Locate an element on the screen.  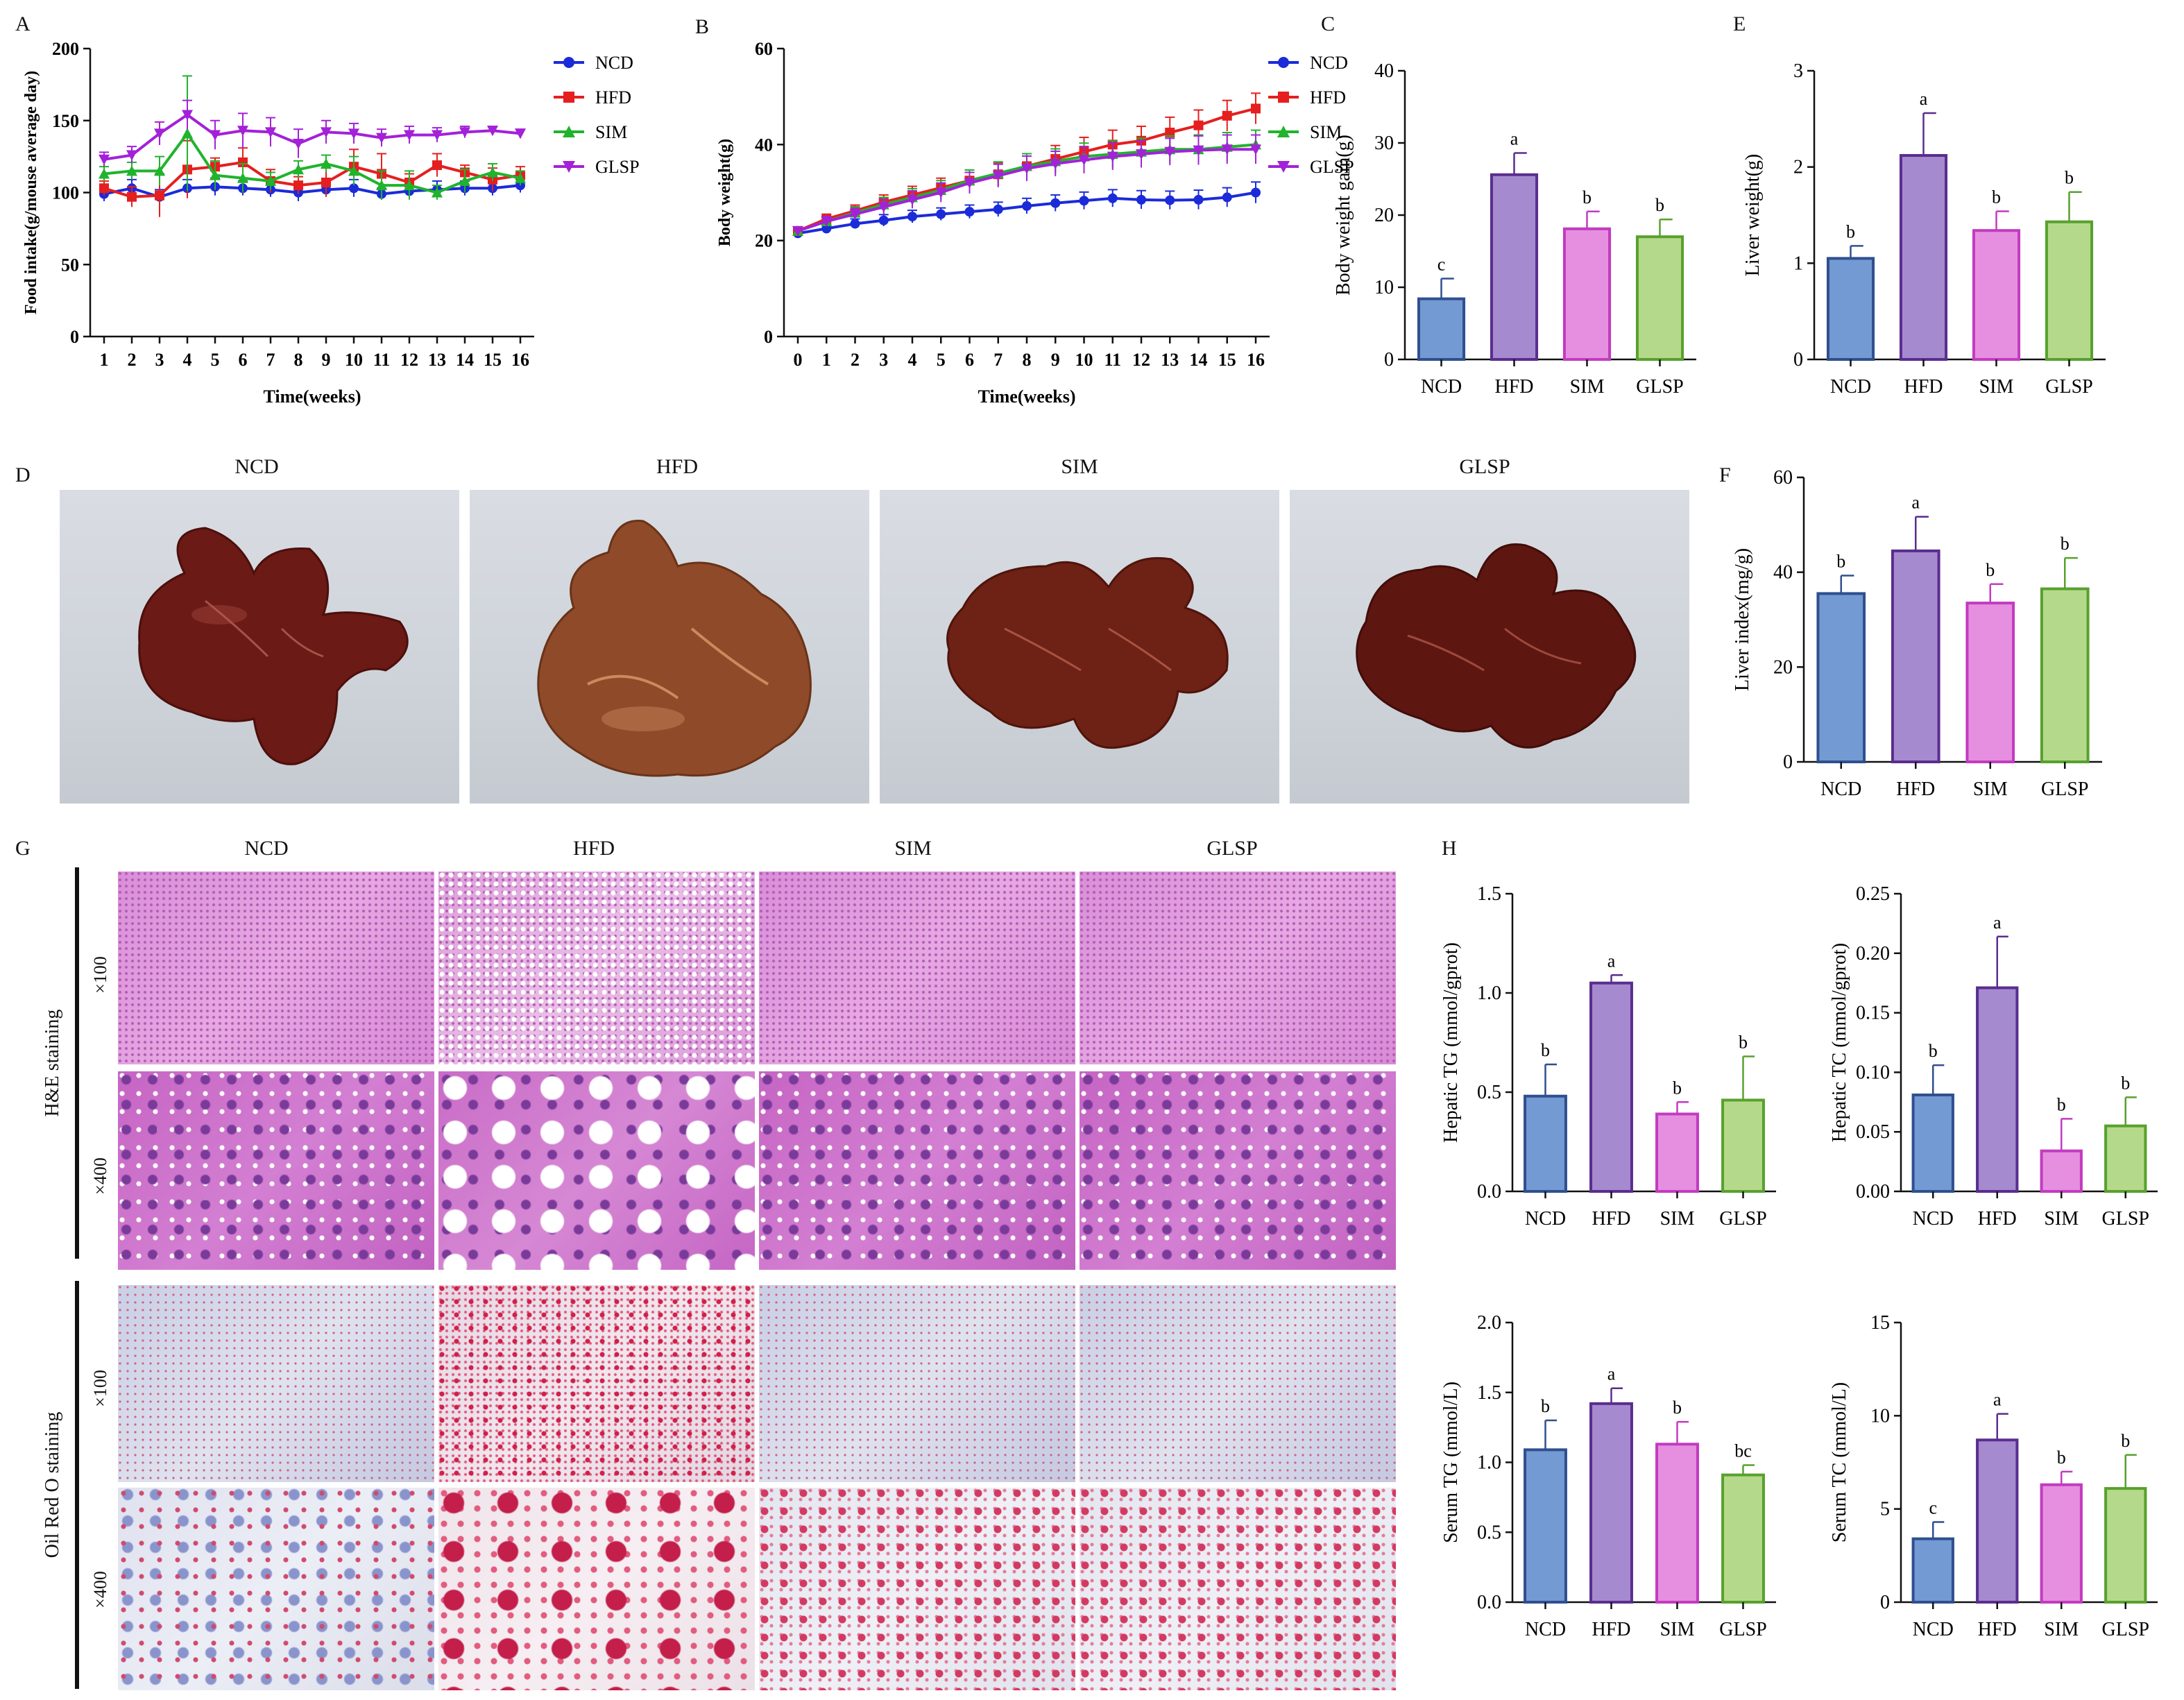
x-tick-label: 3 is located at coordinates (883, 360).